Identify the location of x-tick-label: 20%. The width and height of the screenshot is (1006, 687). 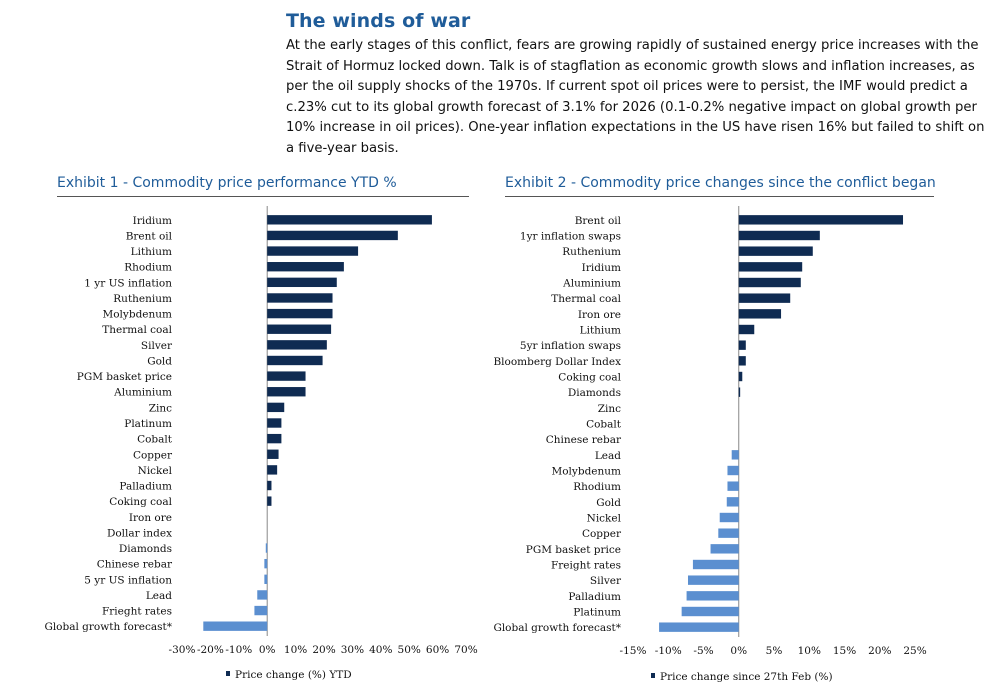
(879, 651).